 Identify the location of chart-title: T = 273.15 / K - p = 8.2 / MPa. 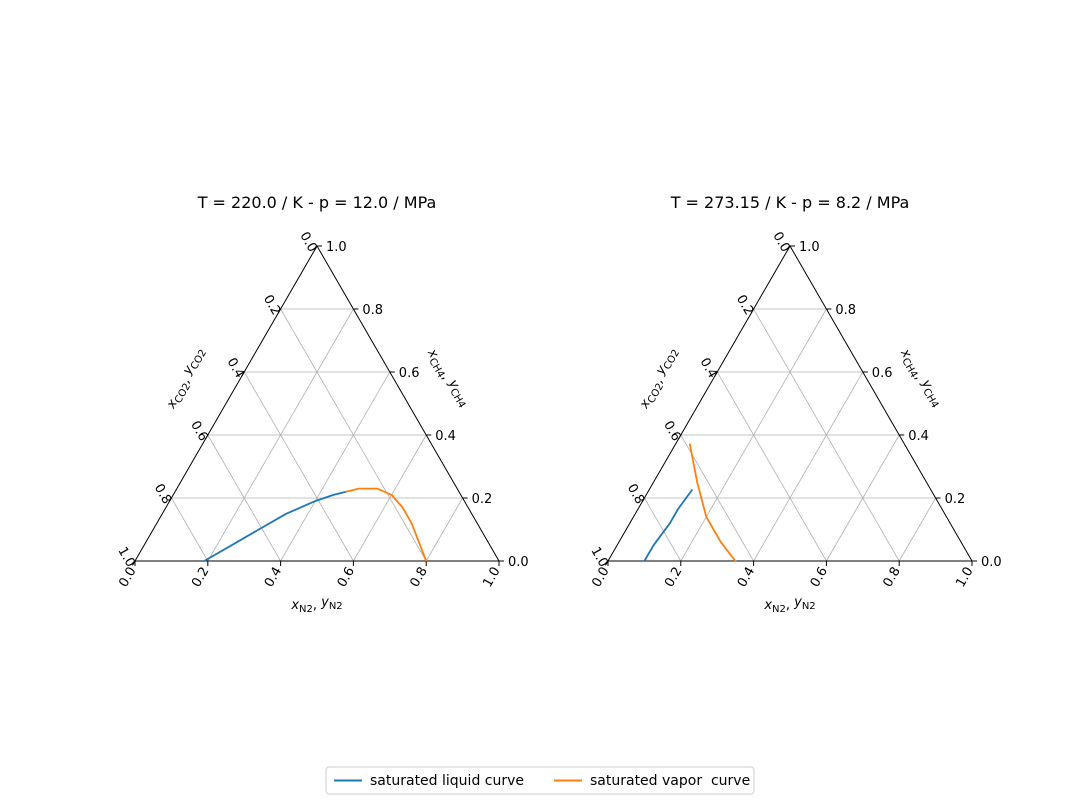
(790, 202).